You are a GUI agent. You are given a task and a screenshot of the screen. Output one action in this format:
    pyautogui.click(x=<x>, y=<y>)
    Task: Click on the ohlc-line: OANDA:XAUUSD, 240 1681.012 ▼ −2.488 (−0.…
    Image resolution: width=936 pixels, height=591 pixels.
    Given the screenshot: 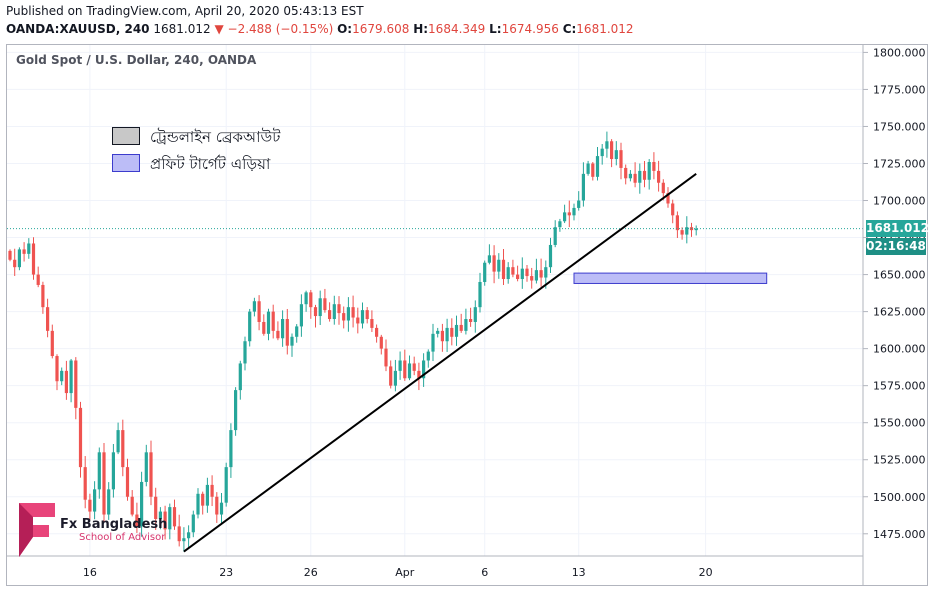 What is the action you would take?
    pyautogui.click(x=320, y=29)
    